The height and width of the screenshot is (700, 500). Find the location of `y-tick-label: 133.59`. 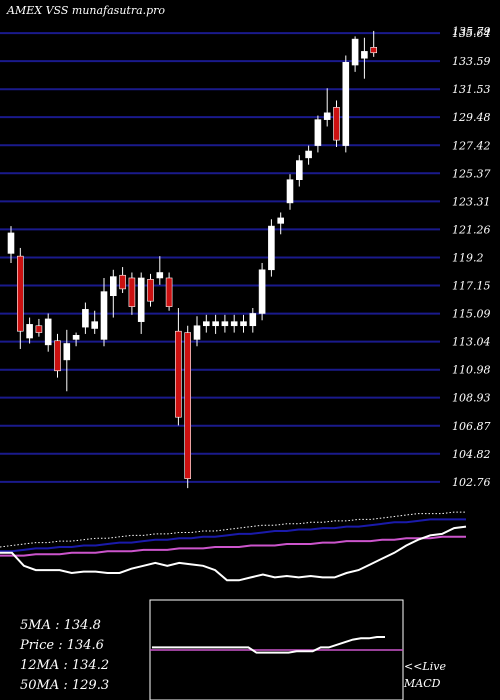

y-tick-label: 133.59 is located at coordinates (471, 61).